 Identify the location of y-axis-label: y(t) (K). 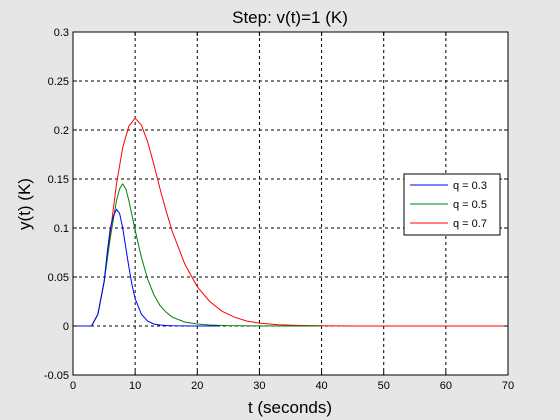
(24, 204).